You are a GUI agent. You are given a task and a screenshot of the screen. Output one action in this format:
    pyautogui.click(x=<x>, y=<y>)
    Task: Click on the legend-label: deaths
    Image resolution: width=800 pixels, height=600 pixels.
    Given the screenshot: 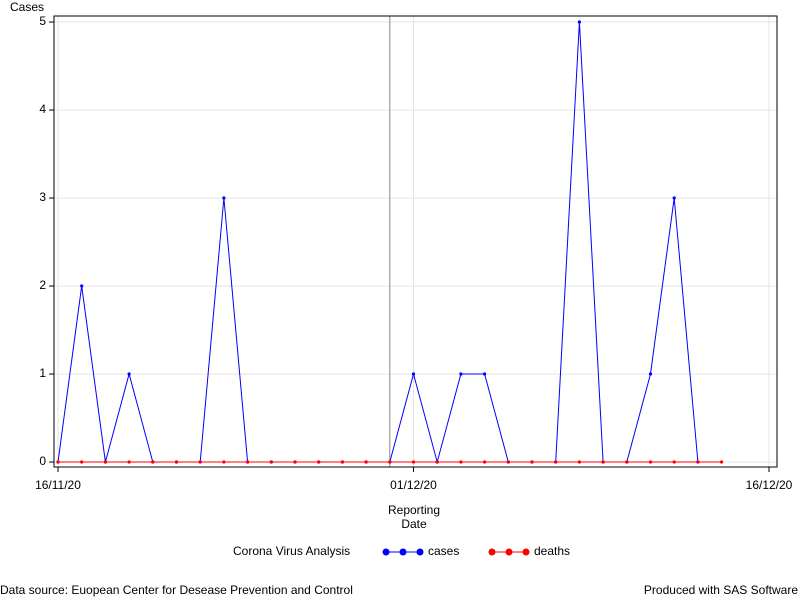 What is the action you would take?
    pyautogui.click(x=552, y=551)
    